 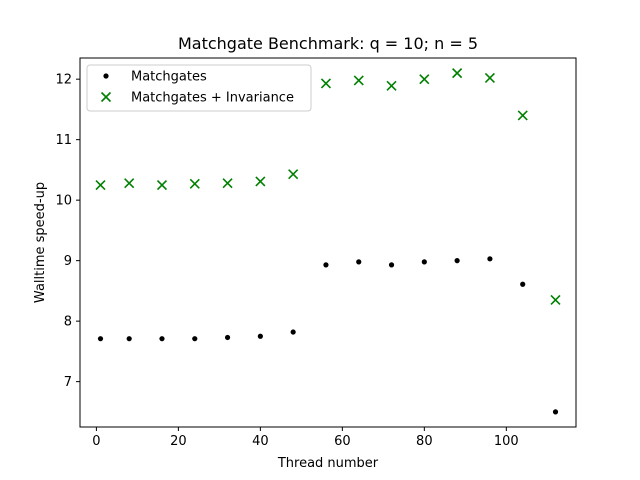 I want to click on y-tick-label: 8, so click(x=68, y=322).